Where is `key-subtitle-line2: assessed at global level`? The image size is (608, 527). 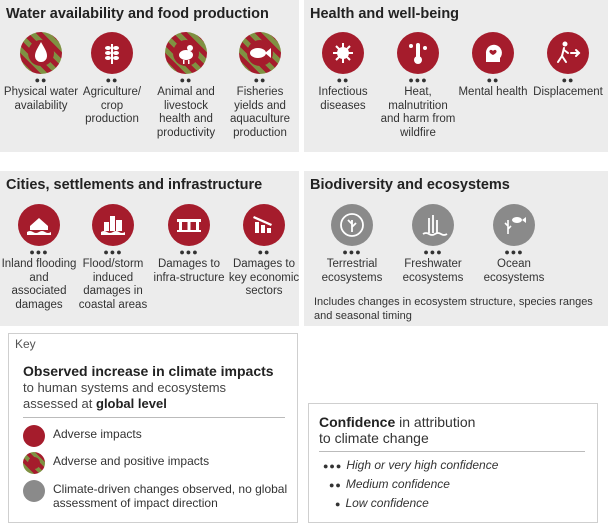 key-subtitle-line2: assessed at global level is located at coordinates (158, 404).